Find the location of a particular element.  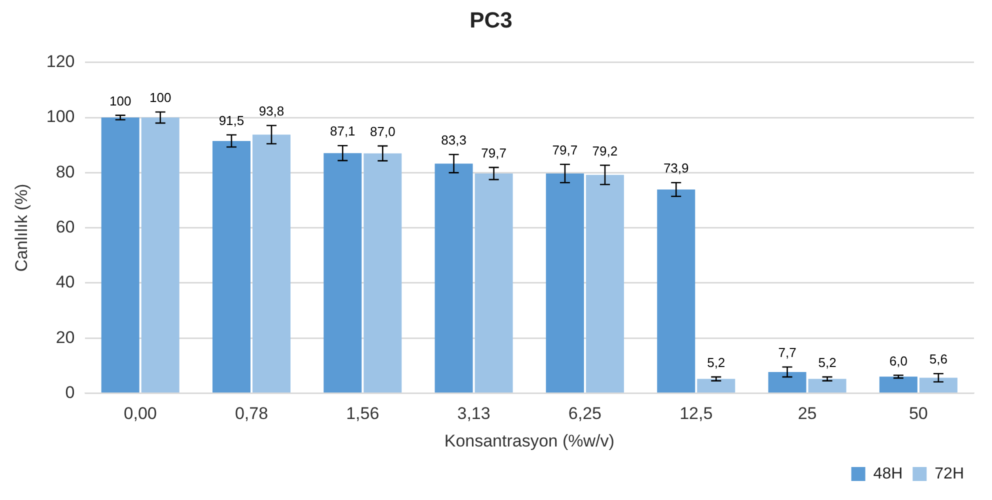

x-tick-label: 3,13 is located at coordinates (473, 414).